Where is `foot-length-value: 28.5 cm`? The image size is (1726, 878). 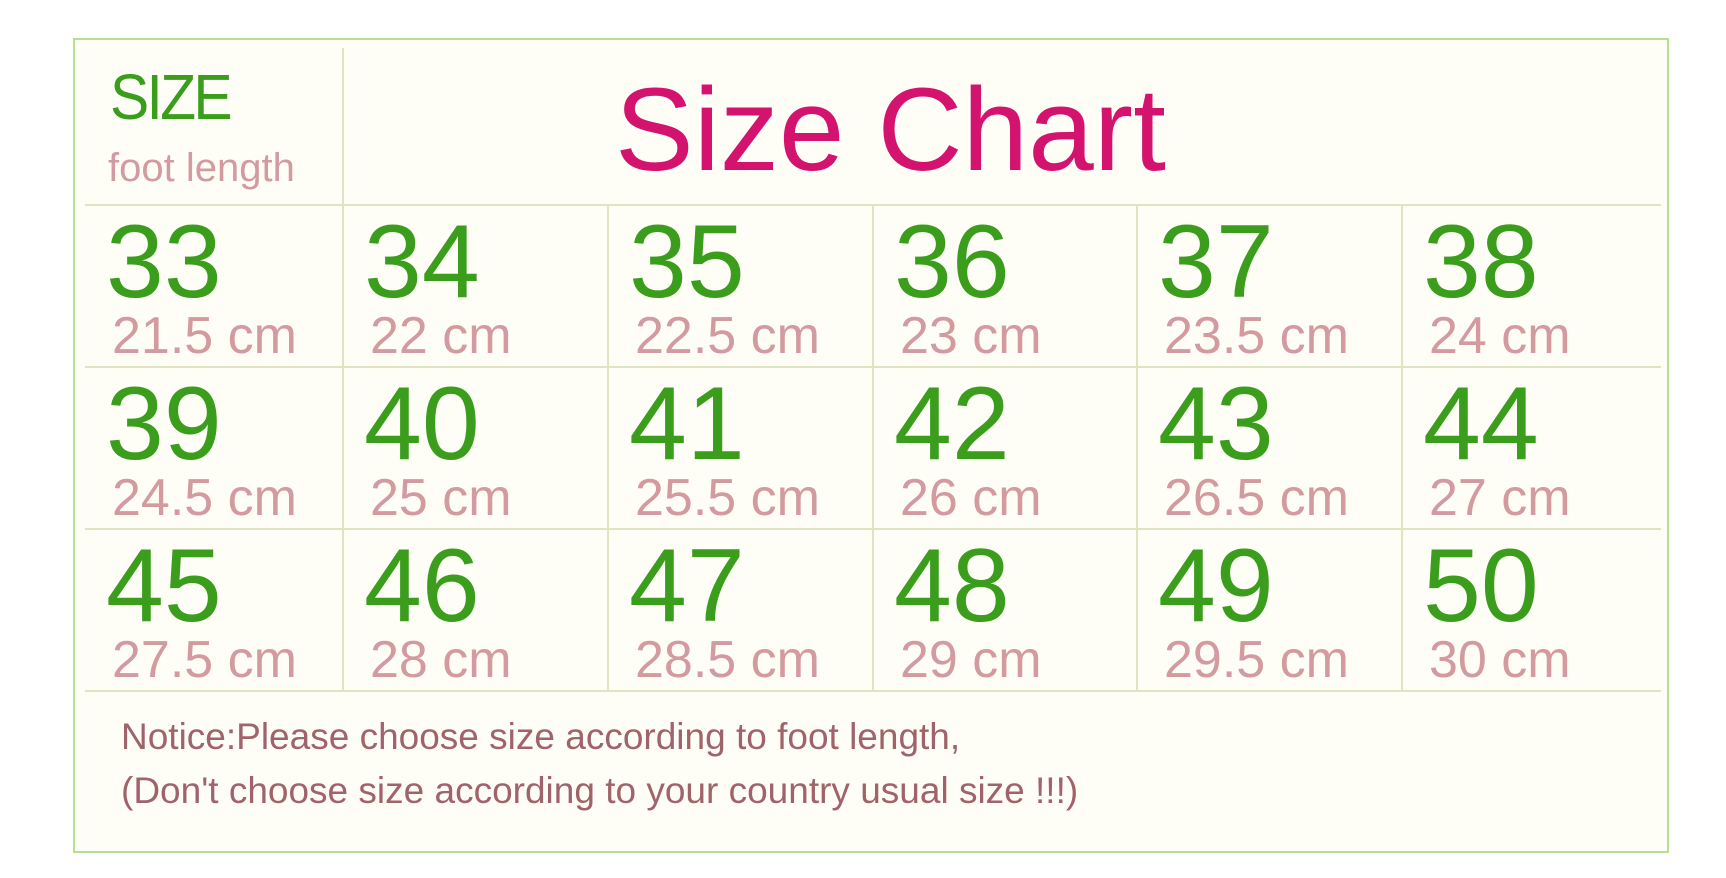
foot-length-value: 28.5 cm is located at coordinates (727, 660).